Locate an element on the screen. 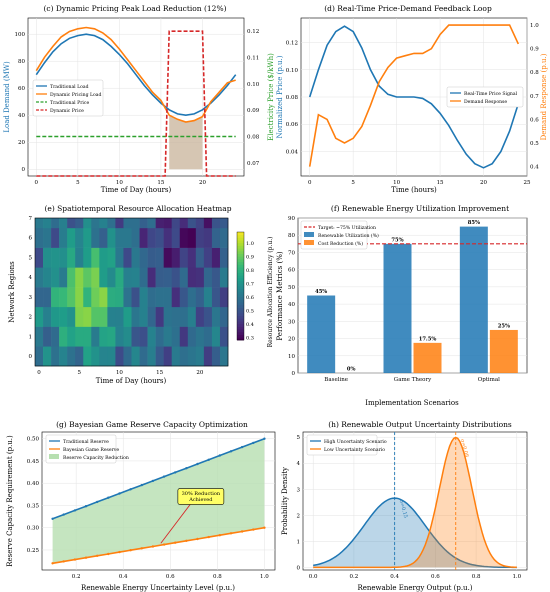 Image resolution: width=550 pixels, height=592 pixels. chart-g-reduction-area is located at coordinates (158, 501).